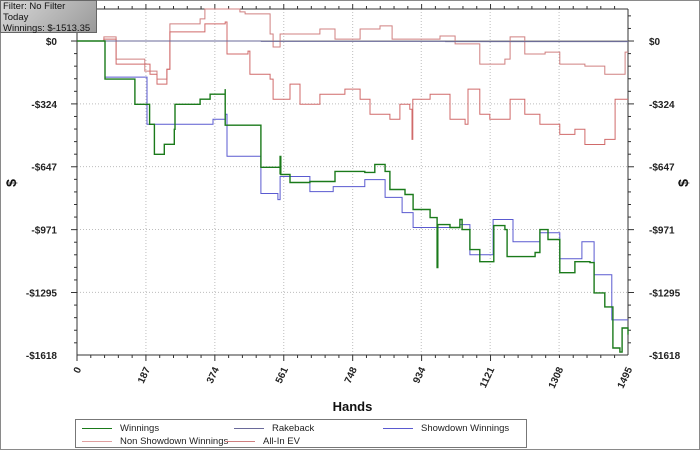 This screenshot has width=700, height=450. I want to click on x-tick-label: 561, so click(282, 375).